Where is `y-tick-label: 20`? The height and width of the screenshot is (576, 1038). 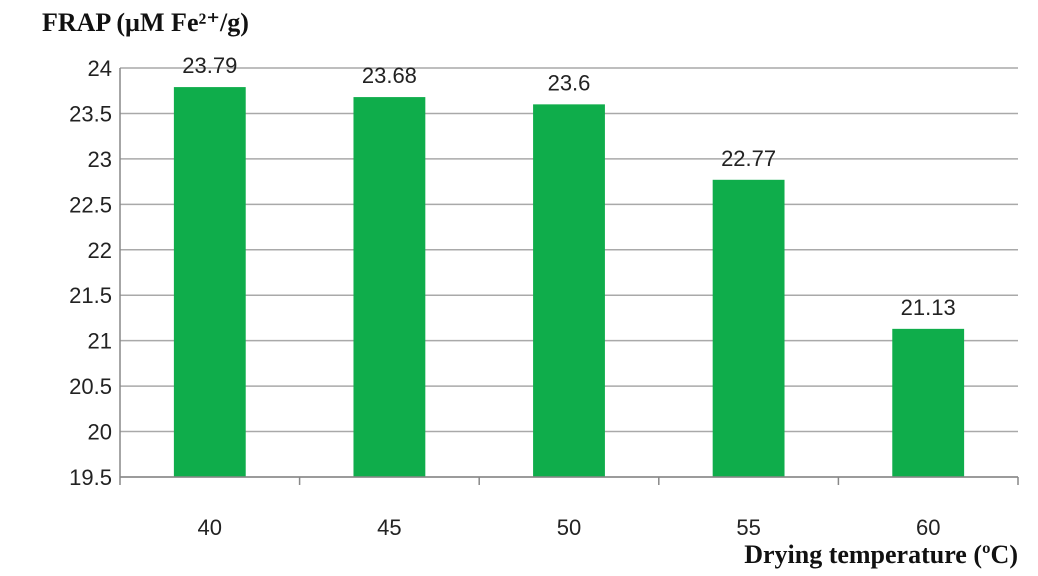 y-tick-label: 20 is located at coordinates (100, 432).